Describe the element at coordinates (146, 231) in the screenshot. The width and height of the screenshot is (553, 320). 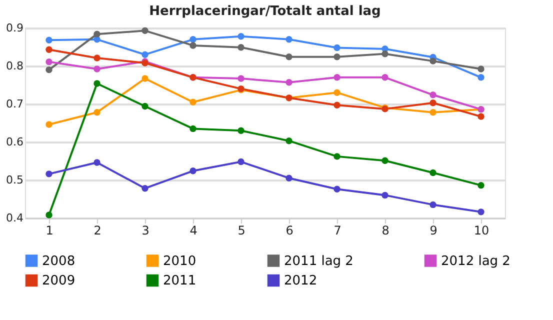
I see `x-tick-label: 3` at that location.